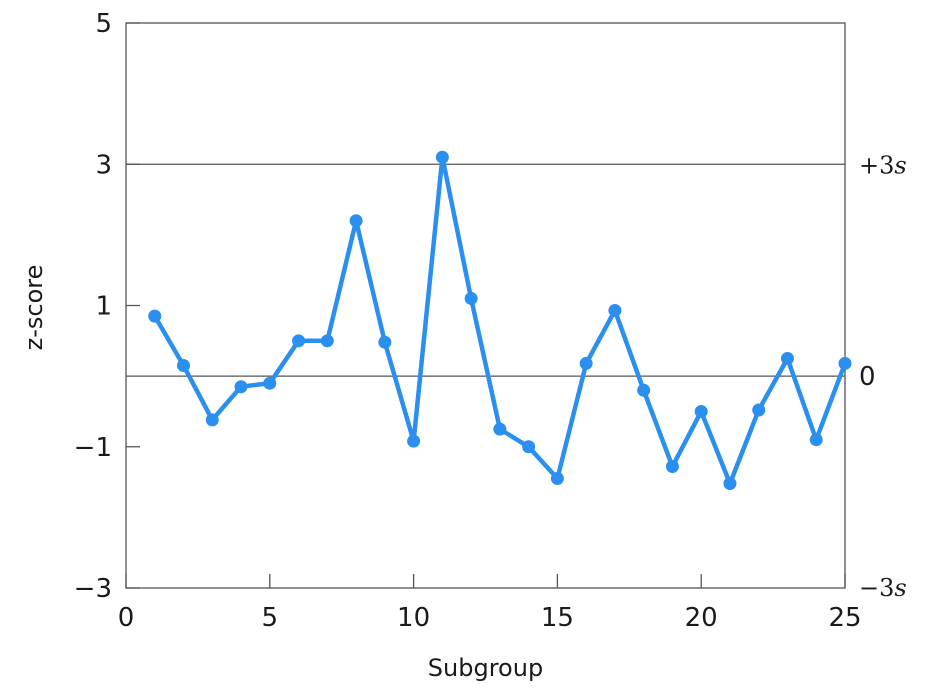 This screenshot has height=697, width=930. What do you see at coordinates (883, 588) in the screenshot?
I see `reference-line-label: −3s` at bounding box center [883, 588].